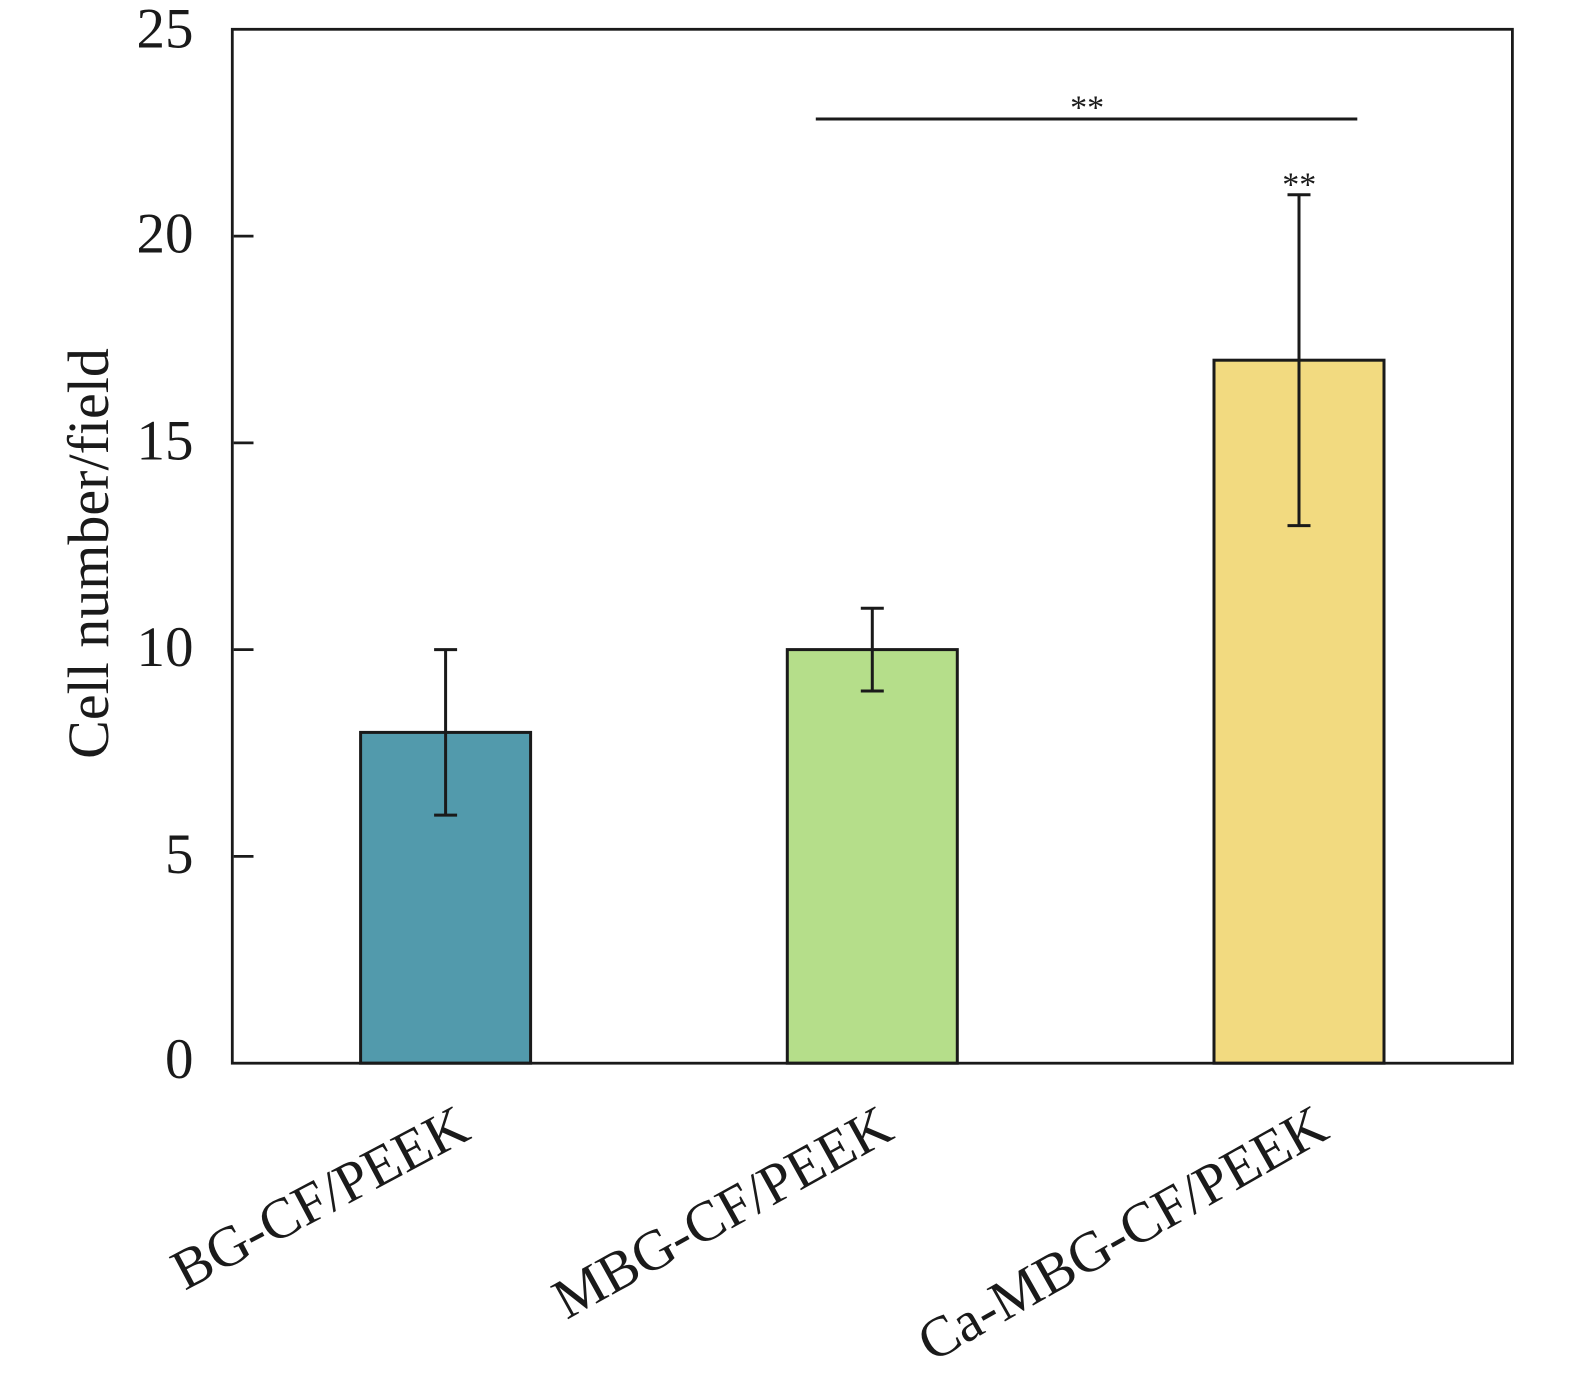  Describe the element at coordinates (165, 441) in the screenshot. I see `svg-text: 15` at that location.